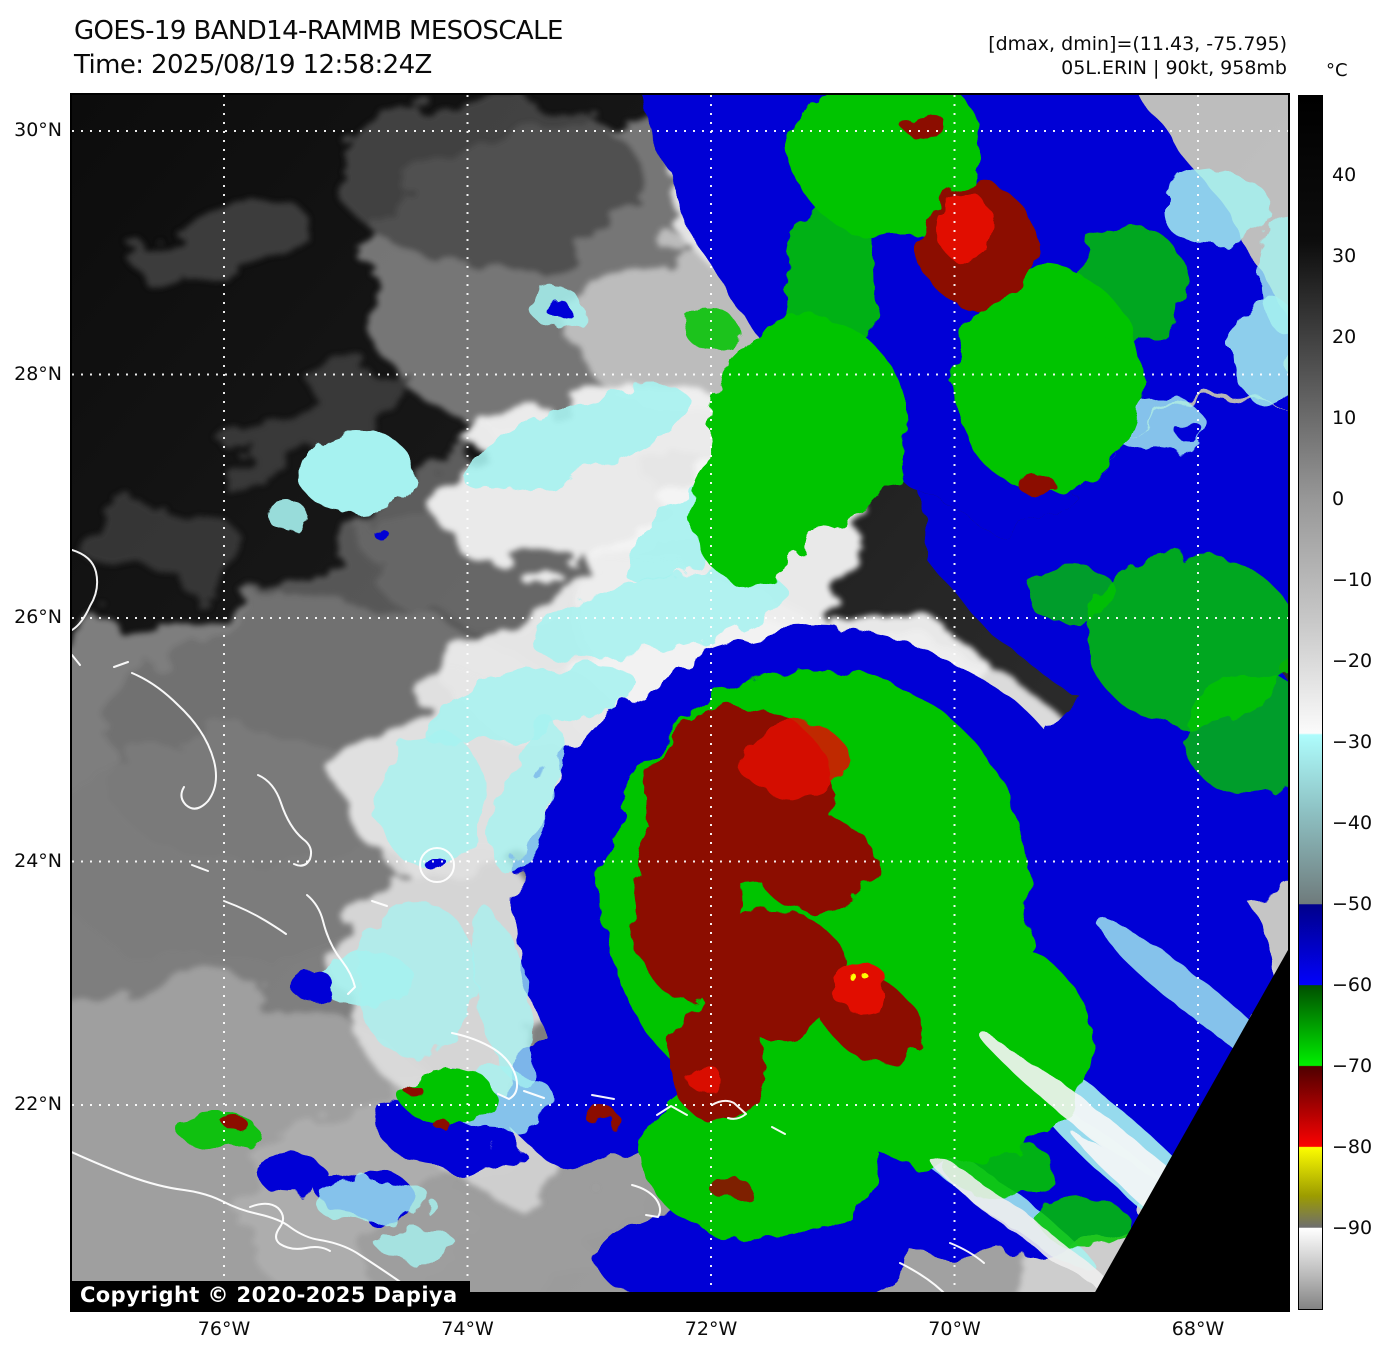 The width and height of the screenshot is (1390, 1359). Describe the element at coordinates (1344, 175) in the screenshot. I see `colorbar-tick-label: 40` at that location.